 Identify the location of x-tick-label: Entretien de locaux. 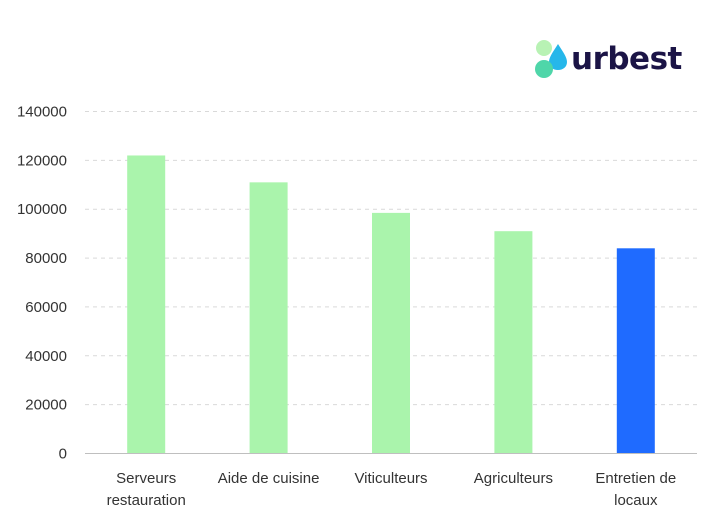
(635, 489).